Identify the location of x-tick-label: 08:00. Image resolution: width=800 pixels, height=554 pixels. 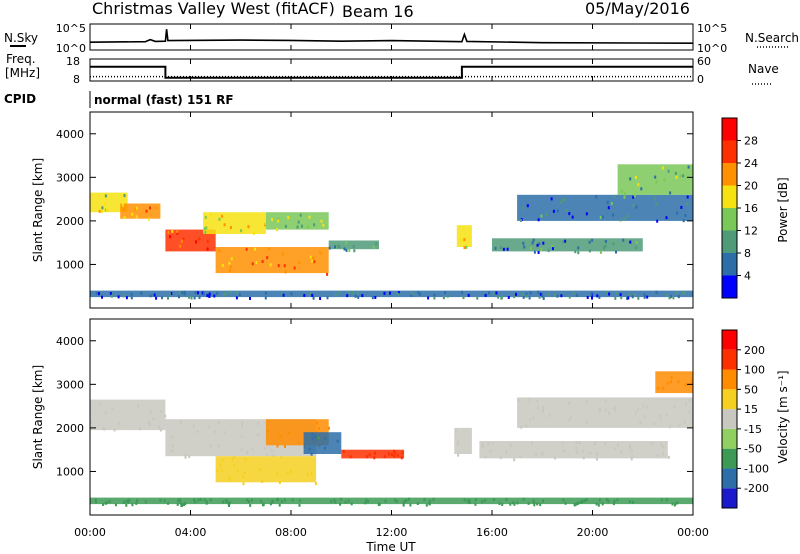
(291, 532).